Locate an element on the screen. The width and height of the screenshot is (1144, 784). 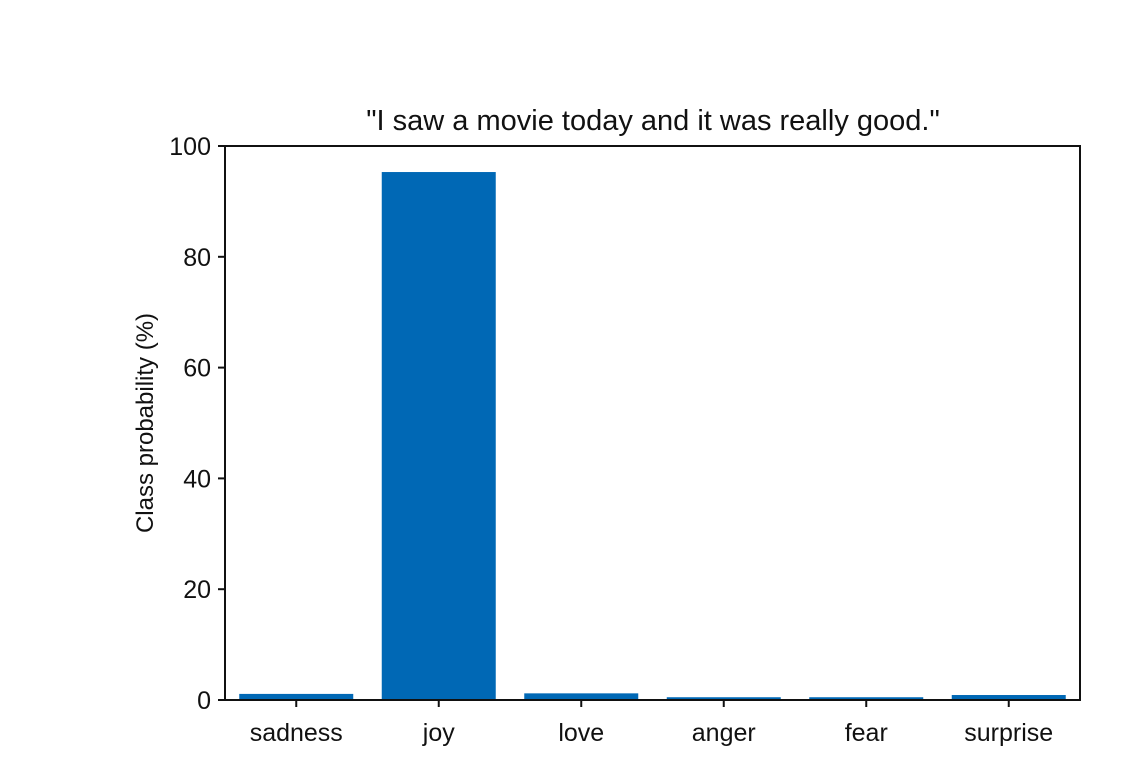
x-tick-label: surprise is located at coordinates (1008, 733).